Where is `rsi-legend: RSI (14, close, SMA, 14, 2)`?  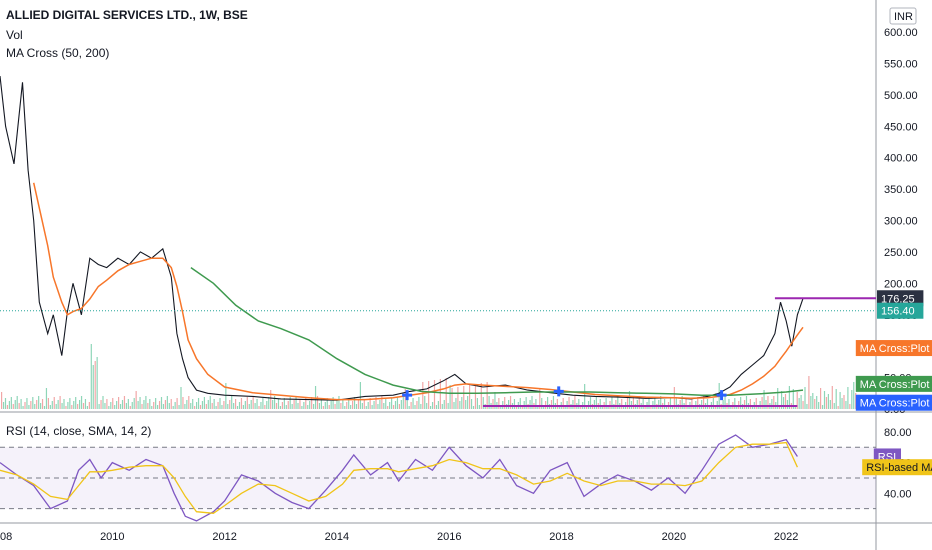
rsi-legend: RSI (14, close, SMA, 14, 2) is located at coordinates (79, 431).